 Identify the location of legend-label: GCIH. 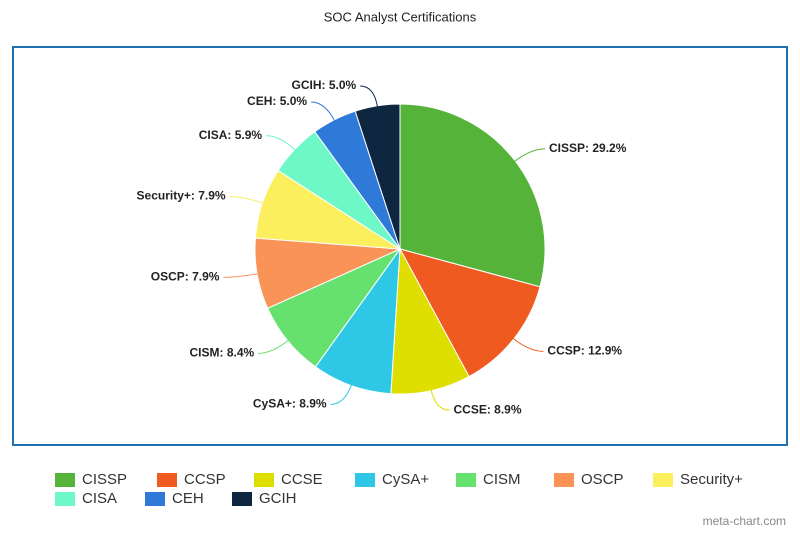
(278, 498).